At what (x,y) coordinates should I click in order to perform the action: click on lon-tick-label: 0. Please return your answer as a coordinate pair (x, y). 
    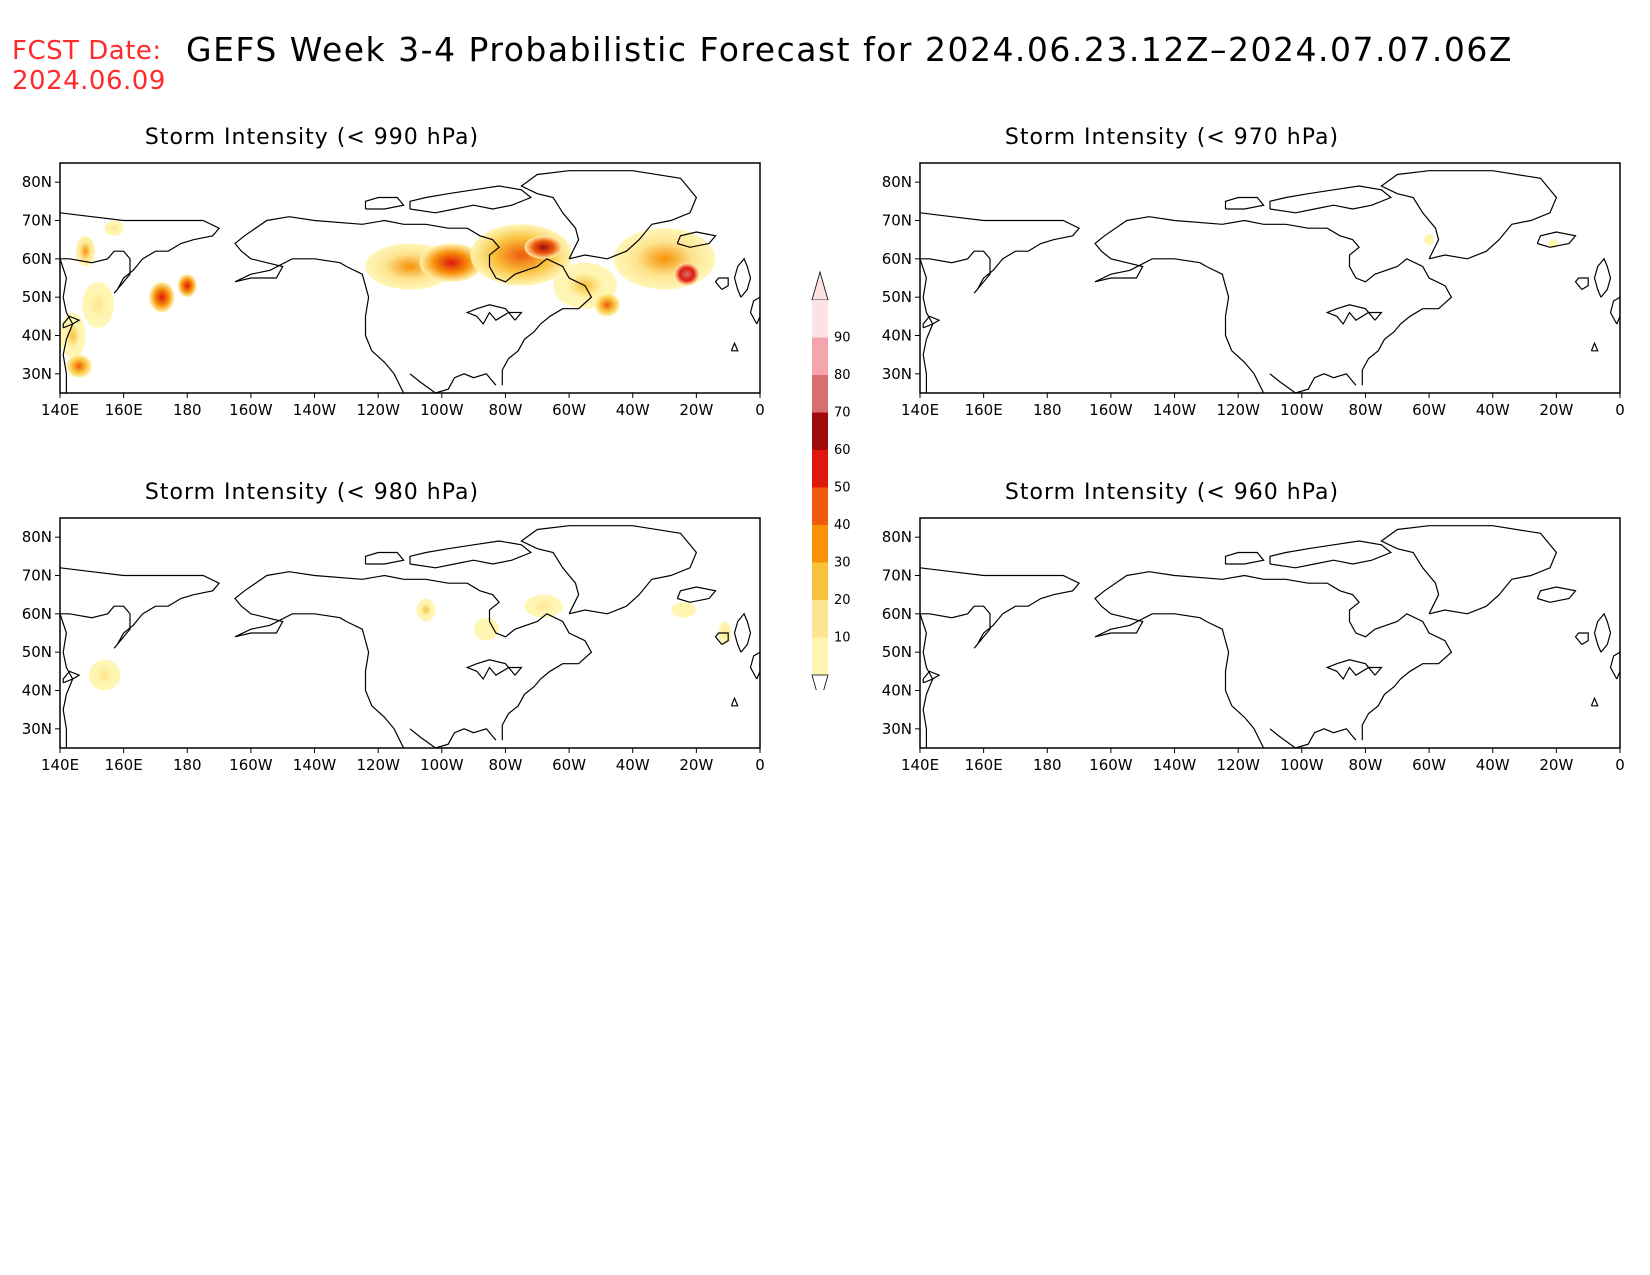
    Looking at the image, I should click on (760, 765).